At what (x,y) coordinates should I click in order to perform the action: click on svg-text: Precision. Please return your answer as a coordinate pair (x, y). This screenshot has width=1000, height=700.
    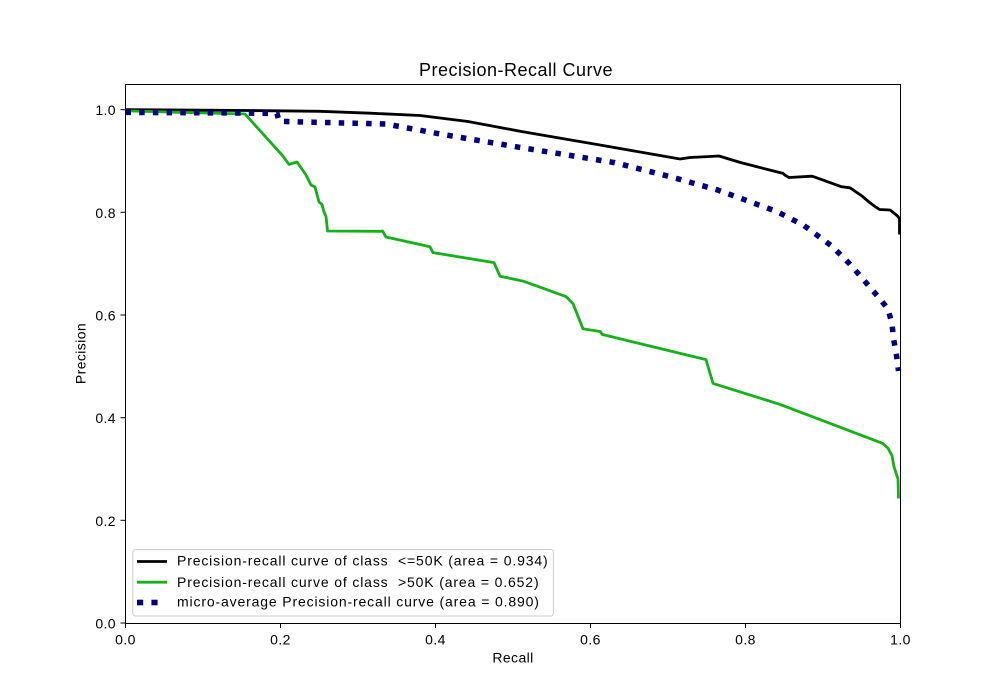
    Looking at the image, I should click on (81, 353).